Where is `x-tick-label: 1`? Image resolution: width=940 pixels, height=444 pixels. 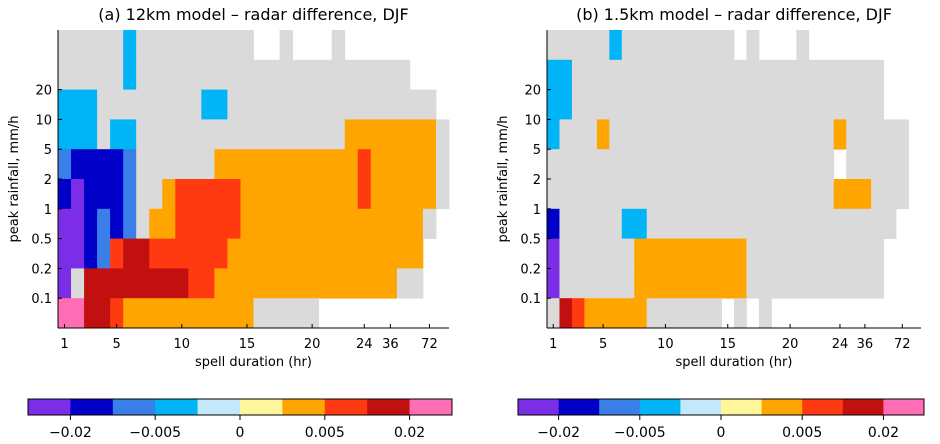
x-tick-label: 1 is located at coordinates (553, 344).